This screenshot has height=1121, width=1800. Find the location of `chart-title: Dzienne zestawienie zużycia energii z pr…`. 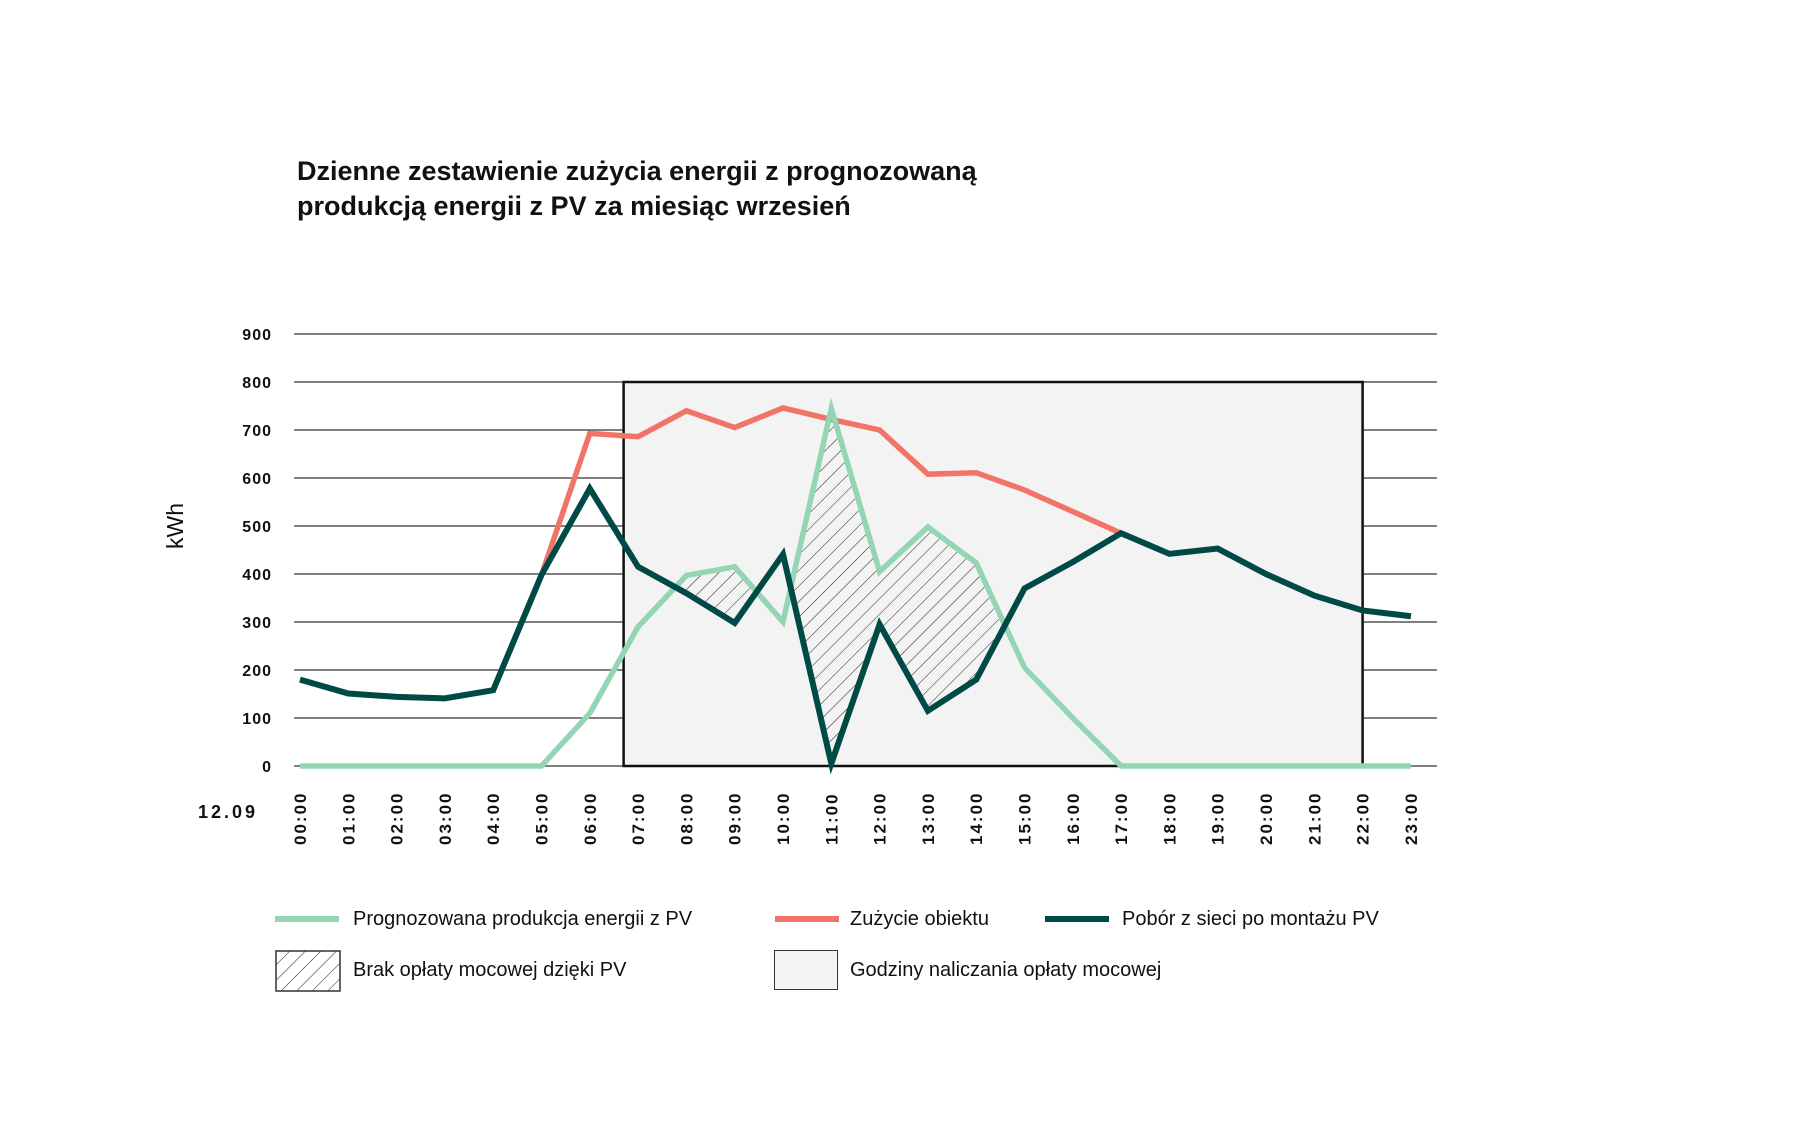

chart-title: Dzienne zestawienie zużycia energii z pr… is located at coordinates (637, 189).